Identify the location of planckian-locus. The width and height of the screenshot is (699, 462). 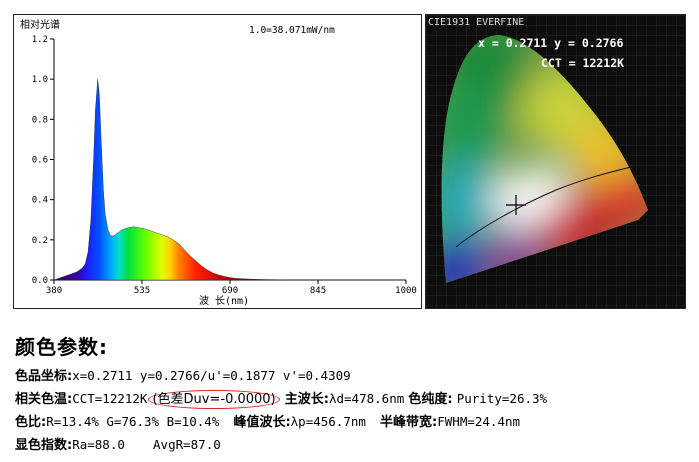
(543, 207).